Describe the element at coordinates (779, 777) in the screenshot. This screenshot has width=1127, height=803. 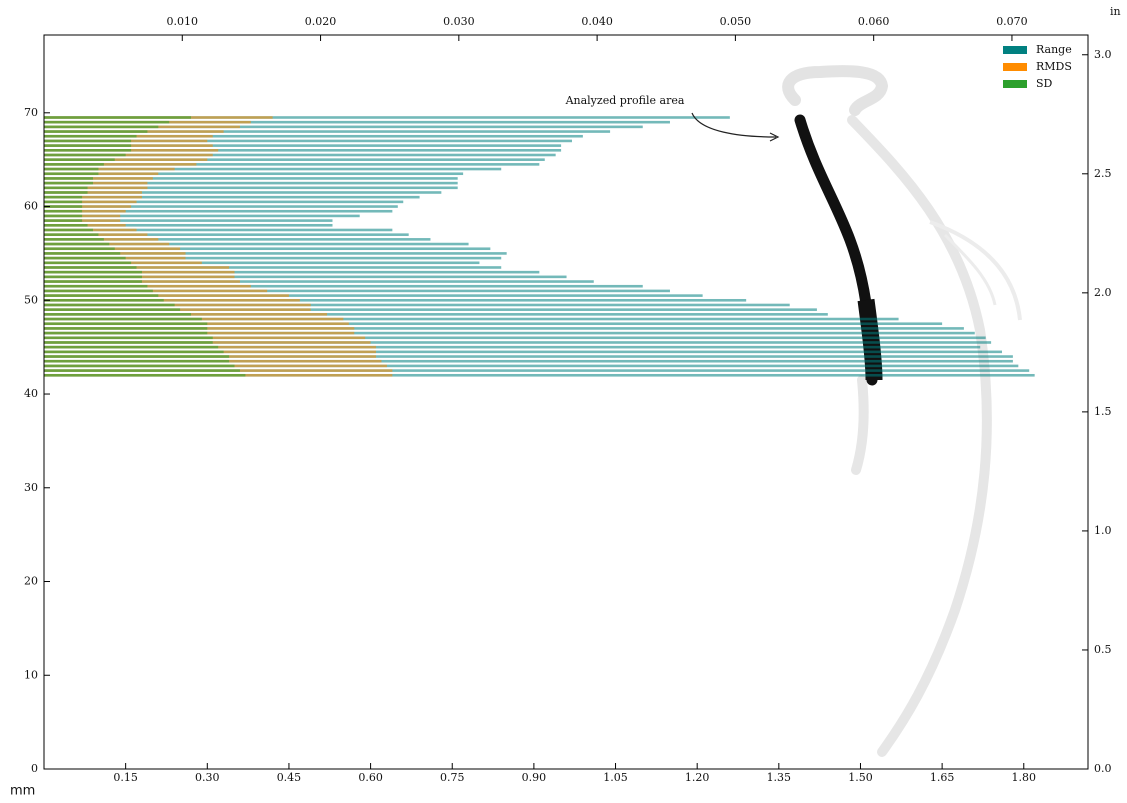
I see `x-tick-label: 1.35` at that location.